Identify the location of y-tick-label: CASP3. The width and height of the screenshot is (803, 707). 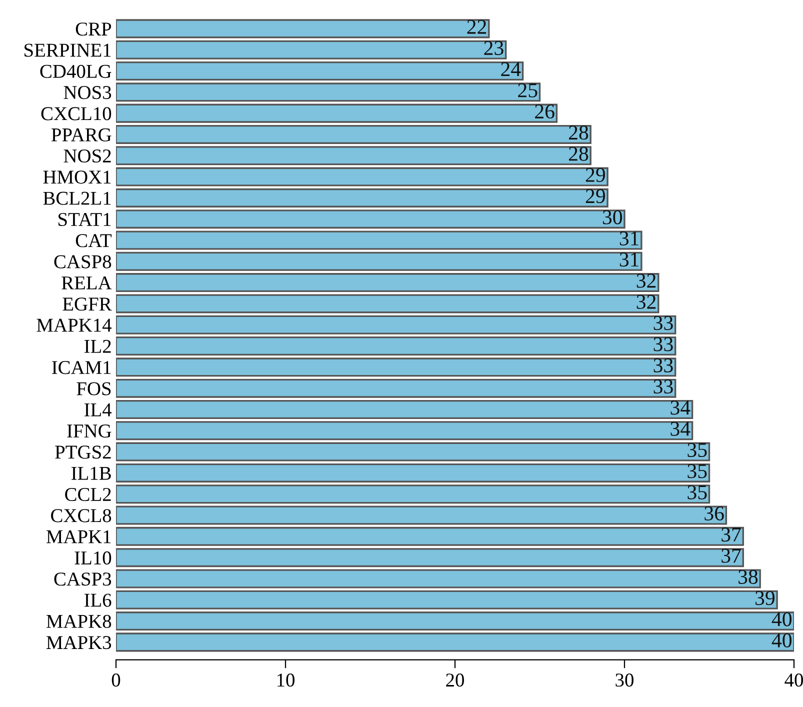
(83, 579).